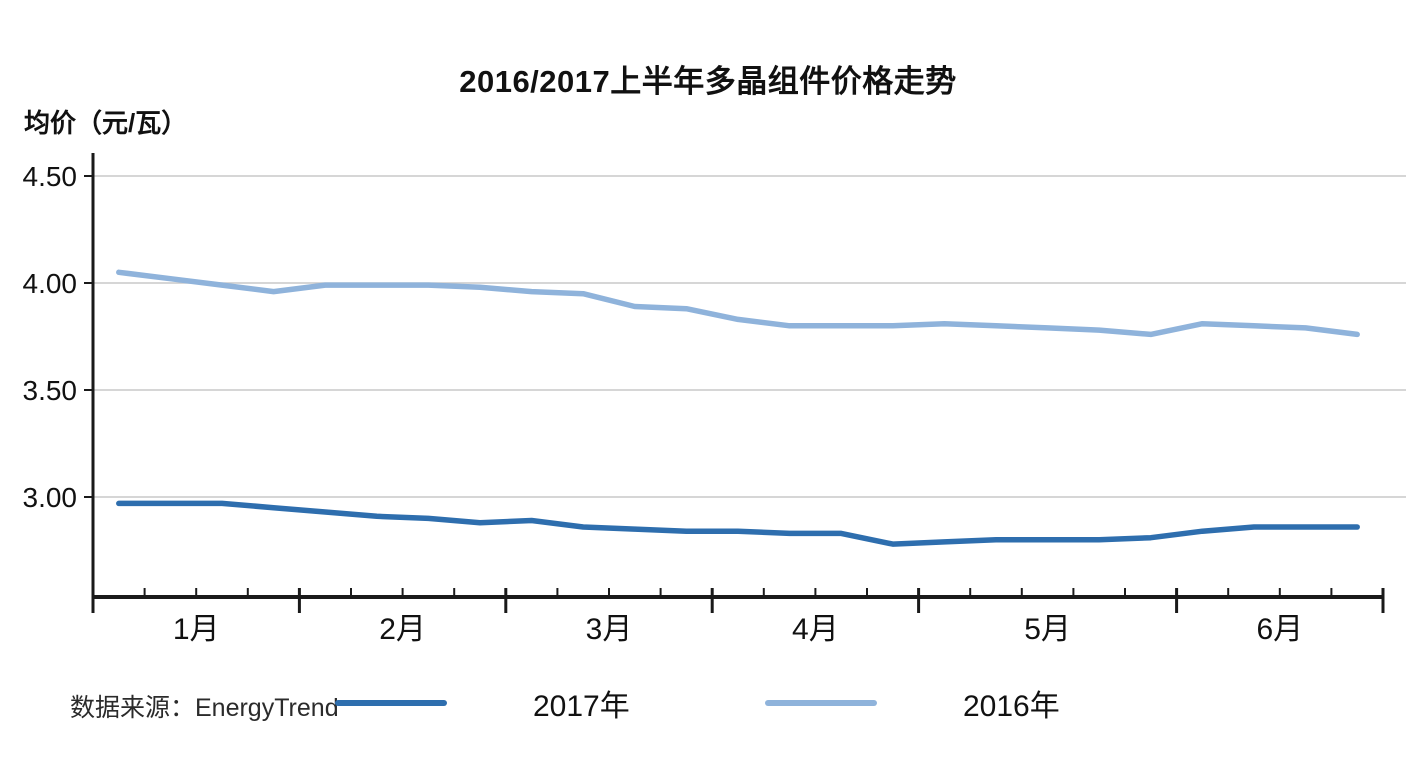  Describe the element at coordinates (50, 390) in the screenshot. I see `y-tick-label: 3.50` at that location.